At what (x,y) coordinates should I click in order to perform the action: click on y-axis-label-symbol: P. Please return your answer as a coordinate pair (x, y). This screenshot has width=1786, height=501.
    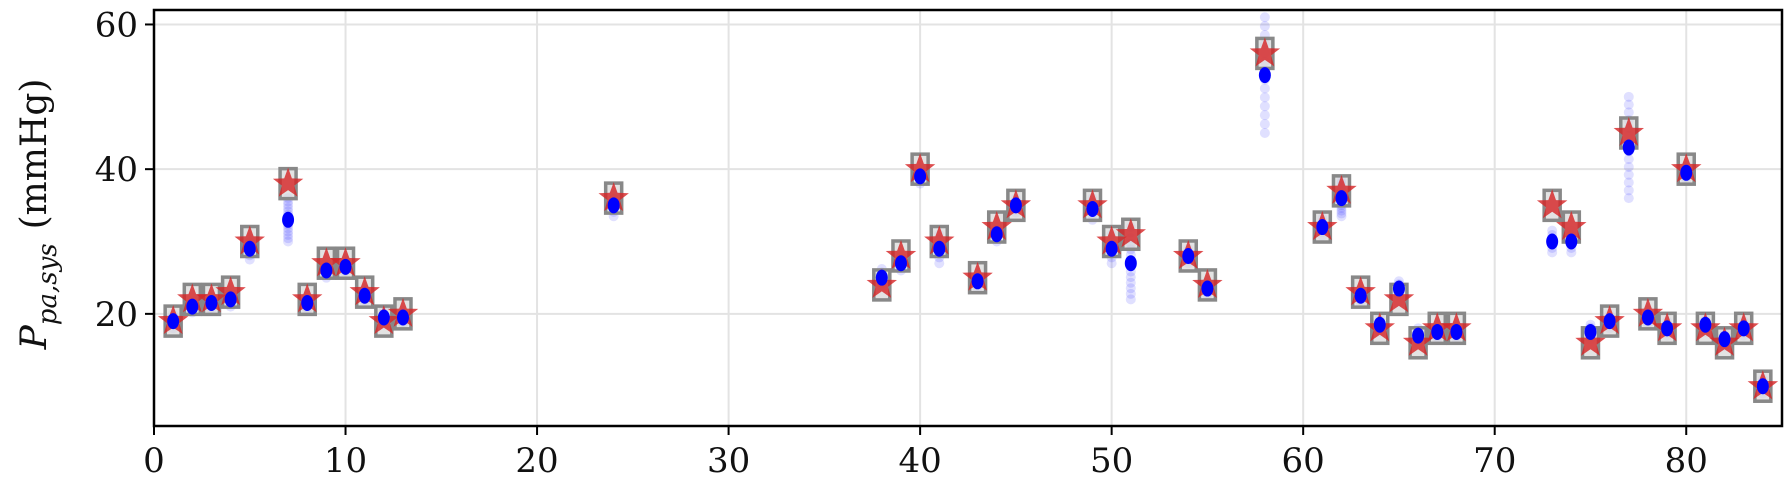
    Looking at the image, I should click on (34, 337).